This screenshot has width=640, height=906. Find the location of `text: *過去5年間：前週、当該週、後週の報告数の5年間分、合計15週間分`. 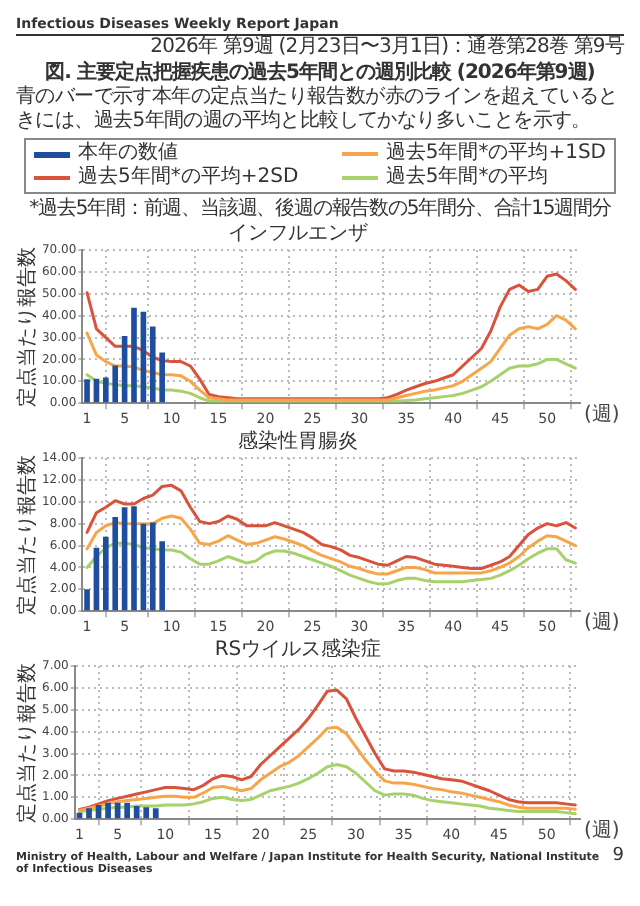

text: *過去5年間：前週、当該週、後週の報告数の5年間分、合計15週間分 is located at coordinates (320, 210).